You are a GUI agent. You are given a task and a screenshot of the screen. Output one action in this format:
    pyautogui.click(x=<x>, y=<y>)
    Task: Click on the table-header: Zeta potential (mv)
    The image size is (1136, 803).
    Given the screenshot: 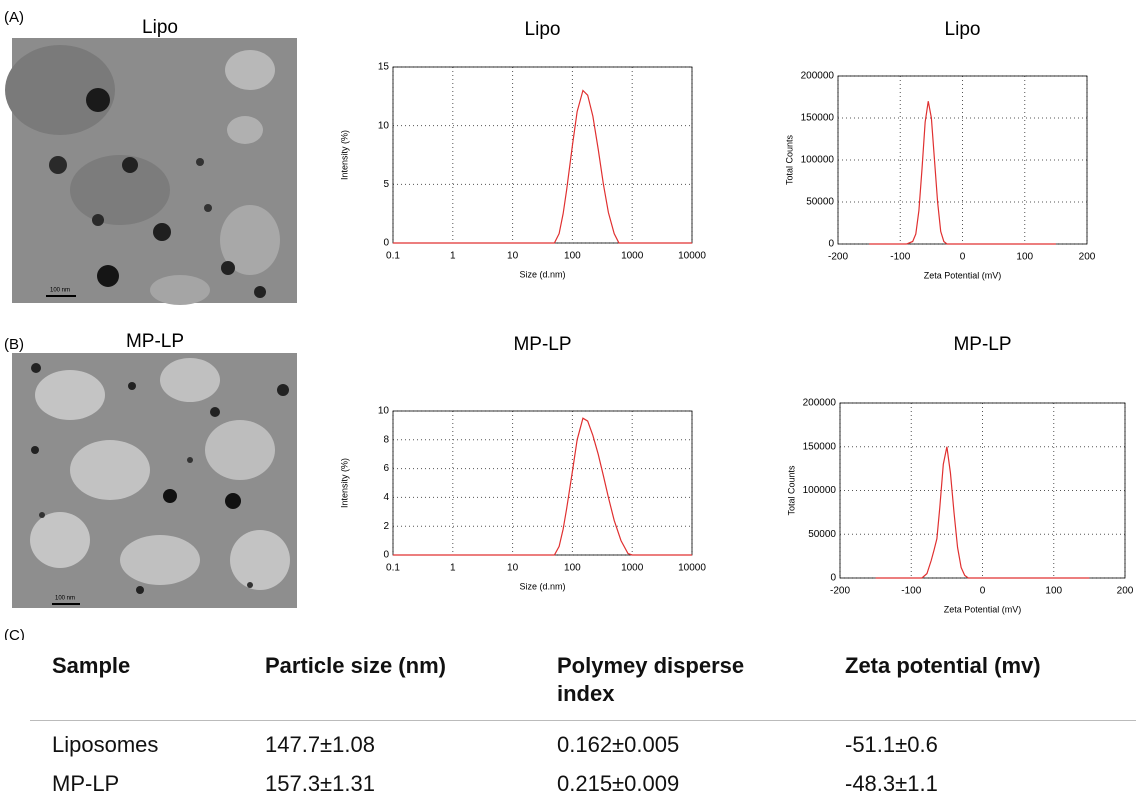 What is the action you would take?
    pyautogui.click(x=943, y=665)
    